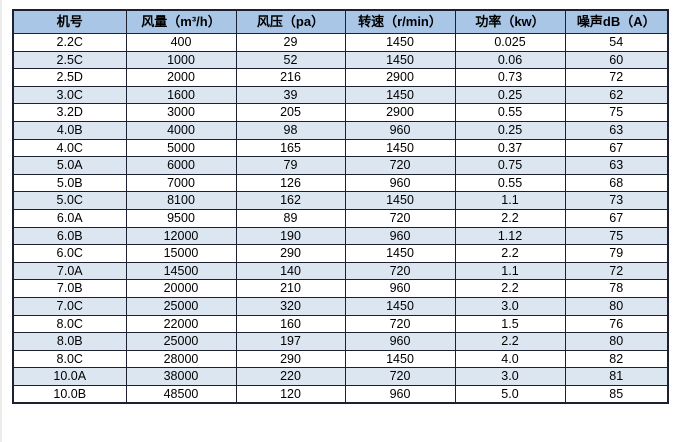  What do you see at coordinates (340, 95) in the screenshot?
I see `table-row: 3.0C 1600 39 1450 0.25 62` at bounding box center [340, 95].